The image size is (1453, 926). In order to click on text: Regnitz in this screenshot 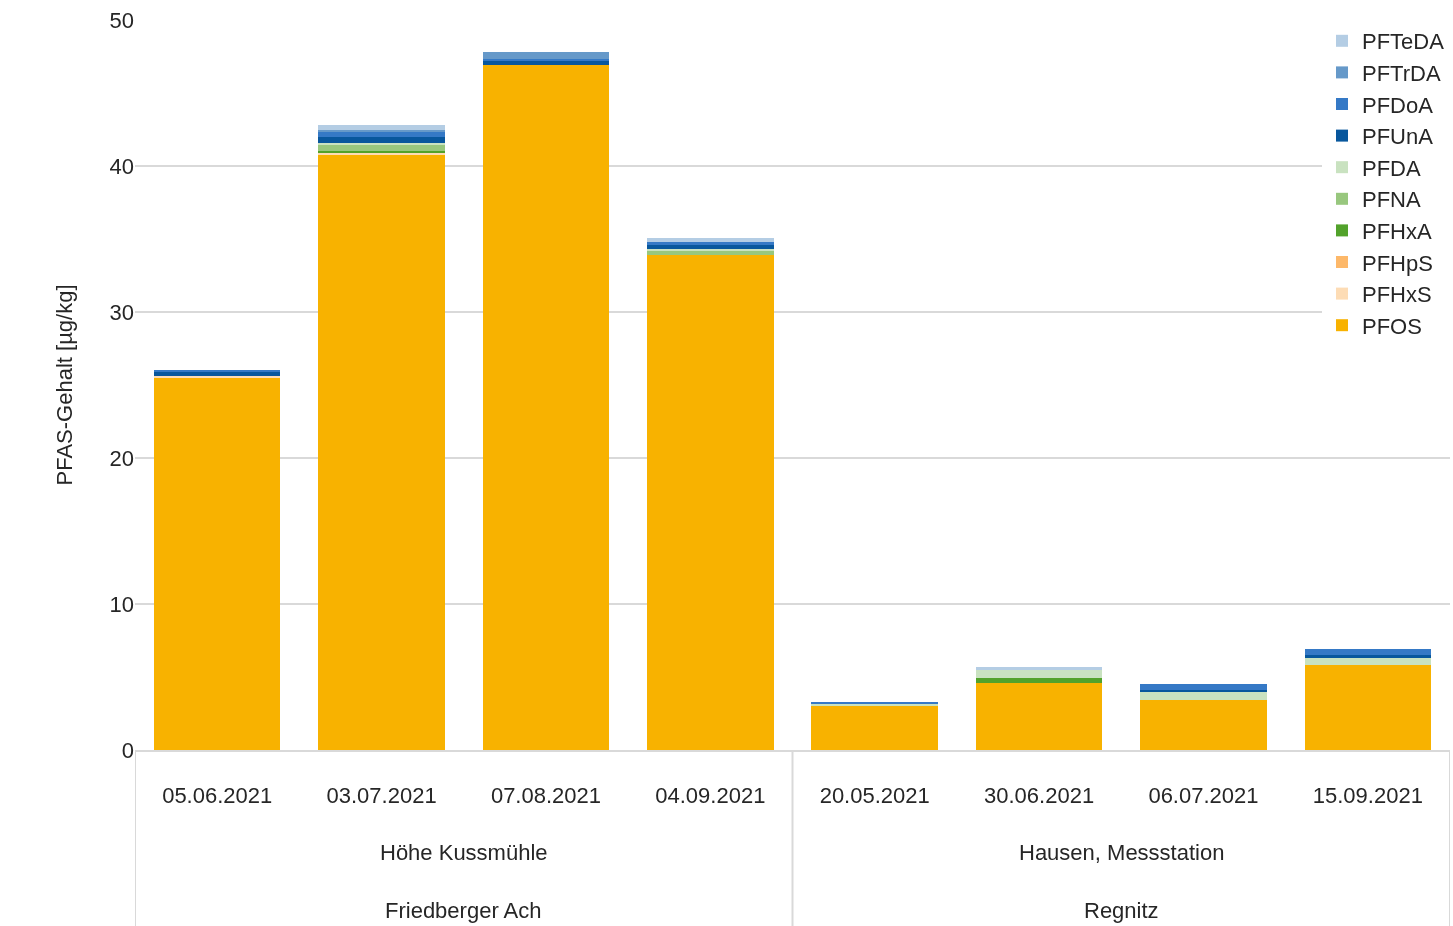, I will do `click(1121, 910)`.